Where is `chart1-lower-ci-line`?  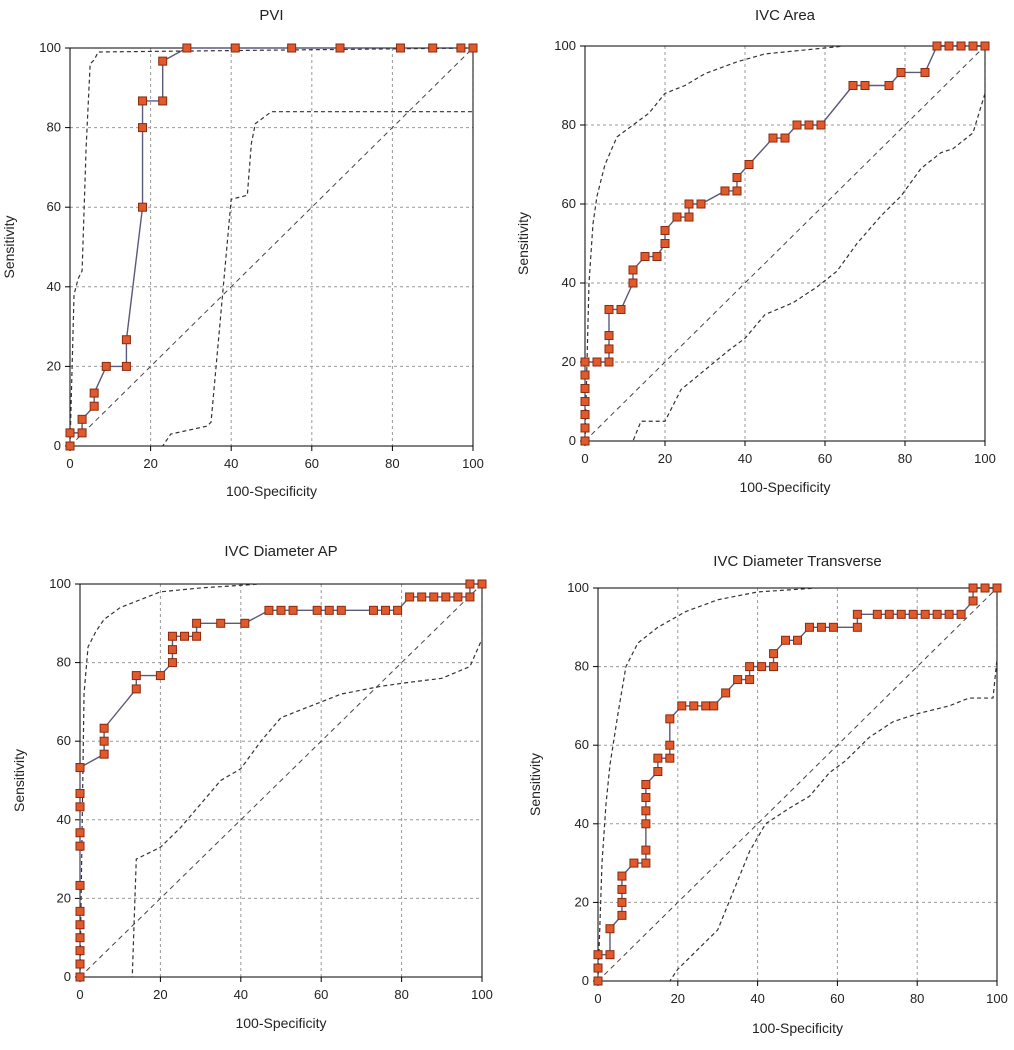 chart1-lower-ci-line is located at coordinates (785, 244).